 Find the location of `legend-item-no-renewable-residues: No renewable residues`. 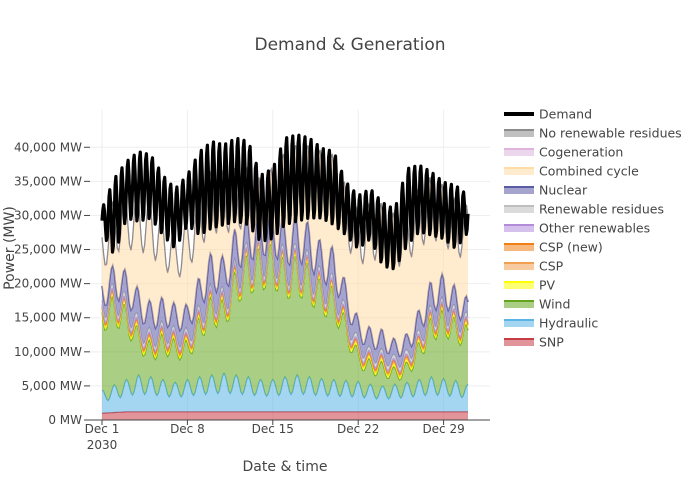

legend-item-no-renewable-residues: No renewable residues is located at coordinates (593, 133).